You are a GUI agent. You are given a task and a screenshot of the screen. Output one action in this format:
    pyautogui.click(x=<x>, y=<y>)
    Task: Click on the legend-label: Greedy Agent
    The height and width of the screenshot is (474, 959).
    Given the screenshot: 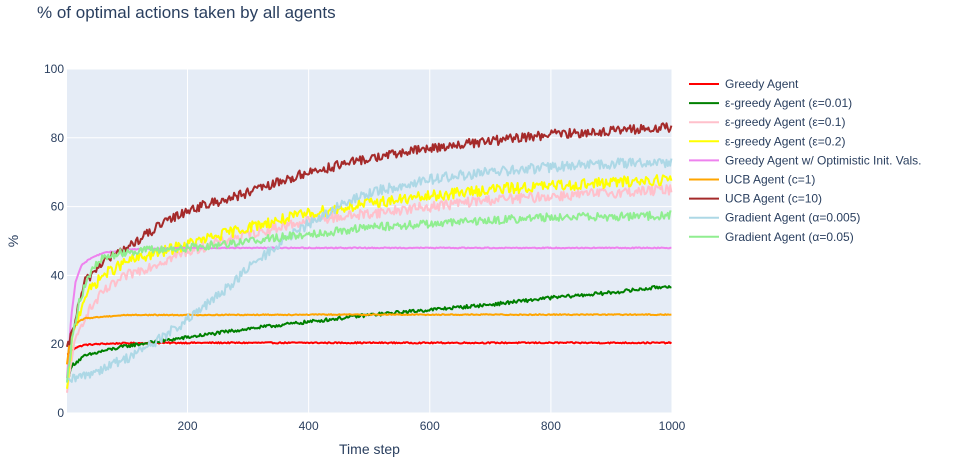 What is the action you would take?
    pyautogui.click(x=762, y=84)
    